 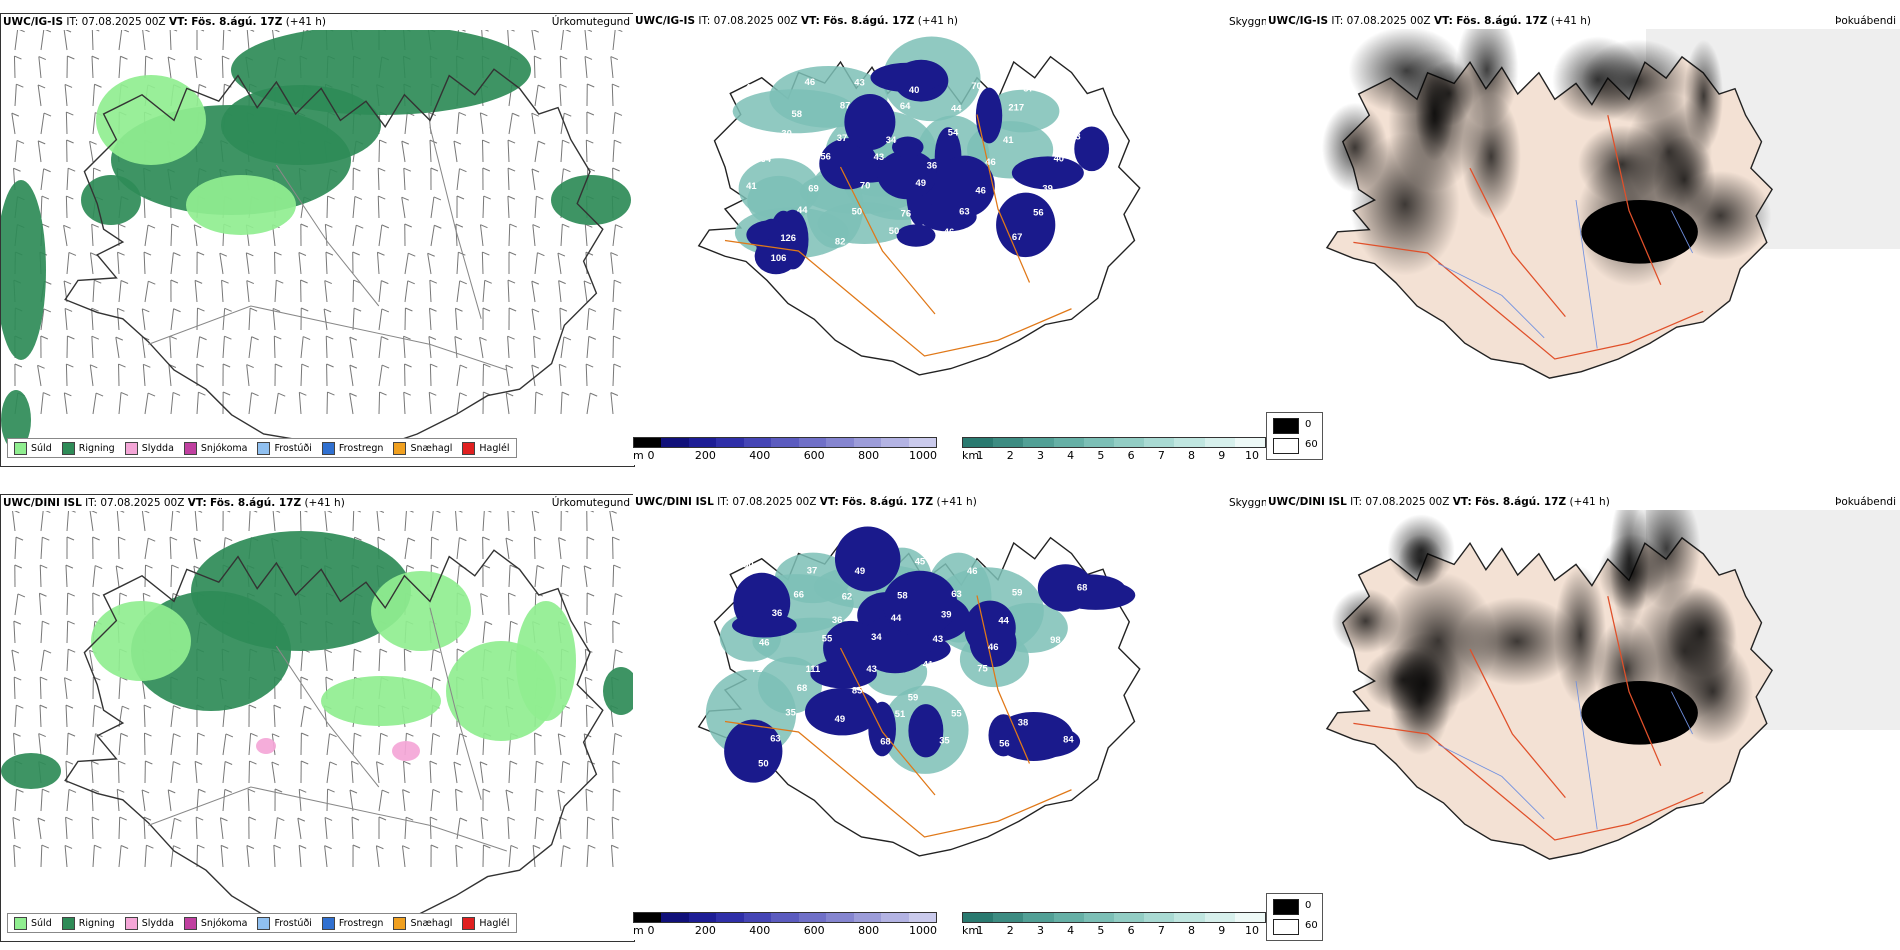 What do you see at coordinates (1016, 107) in the screenshot?
I see `cloud-base-value: 217` at bounding box center [1016, 107].